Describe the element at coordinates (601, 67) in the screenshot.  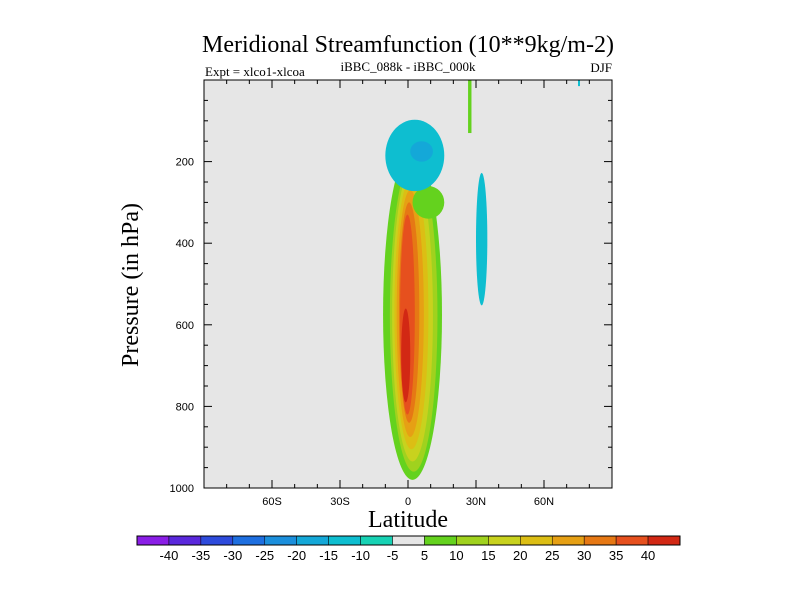
I see `season-label: DJF` at that location.